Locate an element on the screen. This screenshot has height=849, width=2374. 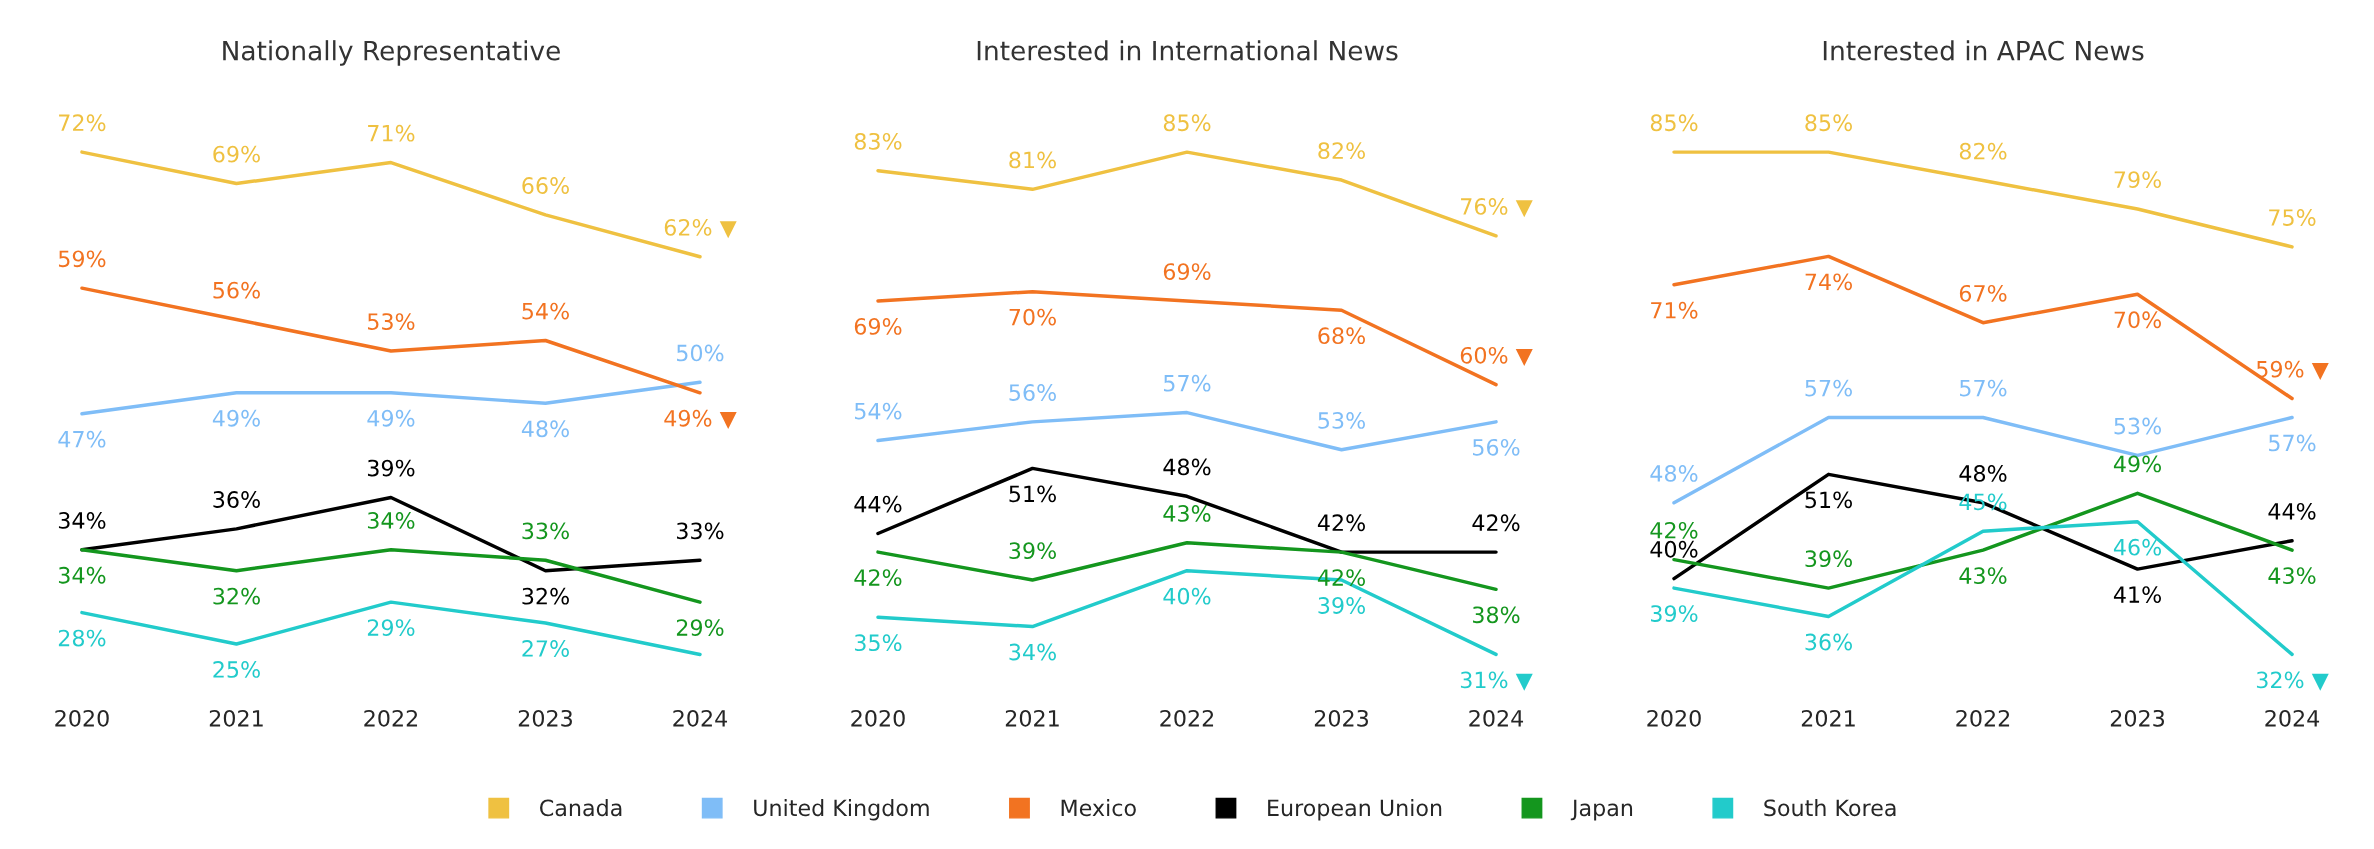
data-label: 67% is located at coordinates (1983, 293).